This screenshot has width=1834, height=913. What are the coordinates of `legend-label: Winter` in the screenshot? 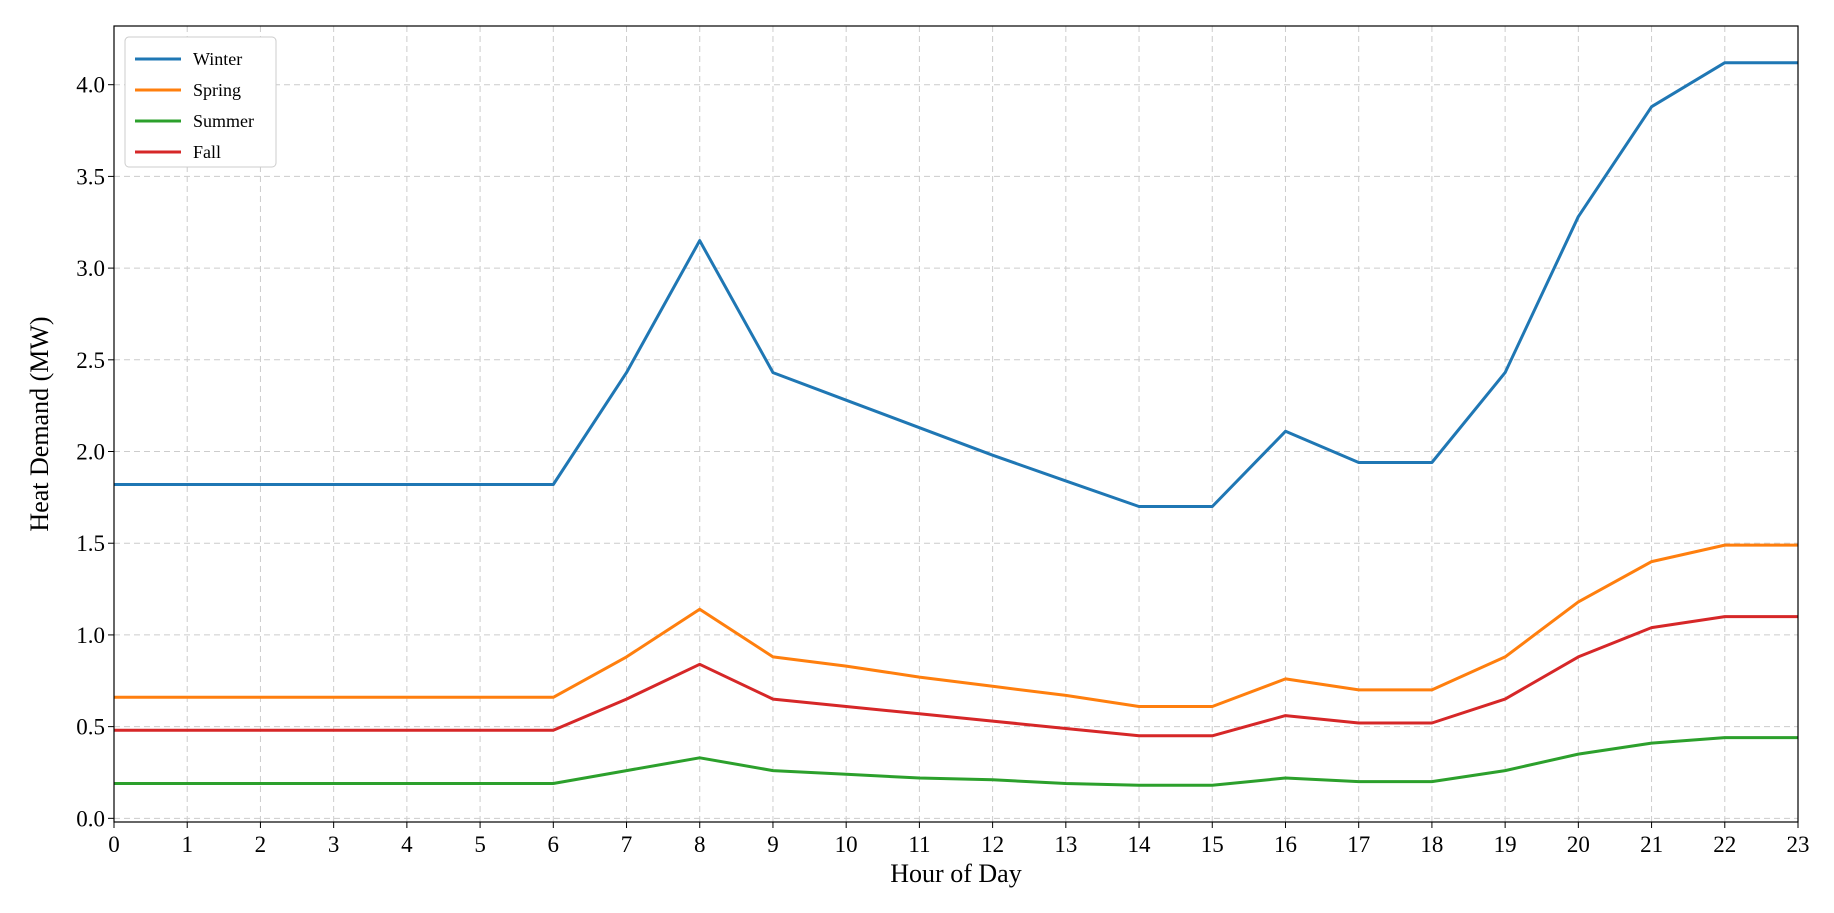 It's located at (217, 59).